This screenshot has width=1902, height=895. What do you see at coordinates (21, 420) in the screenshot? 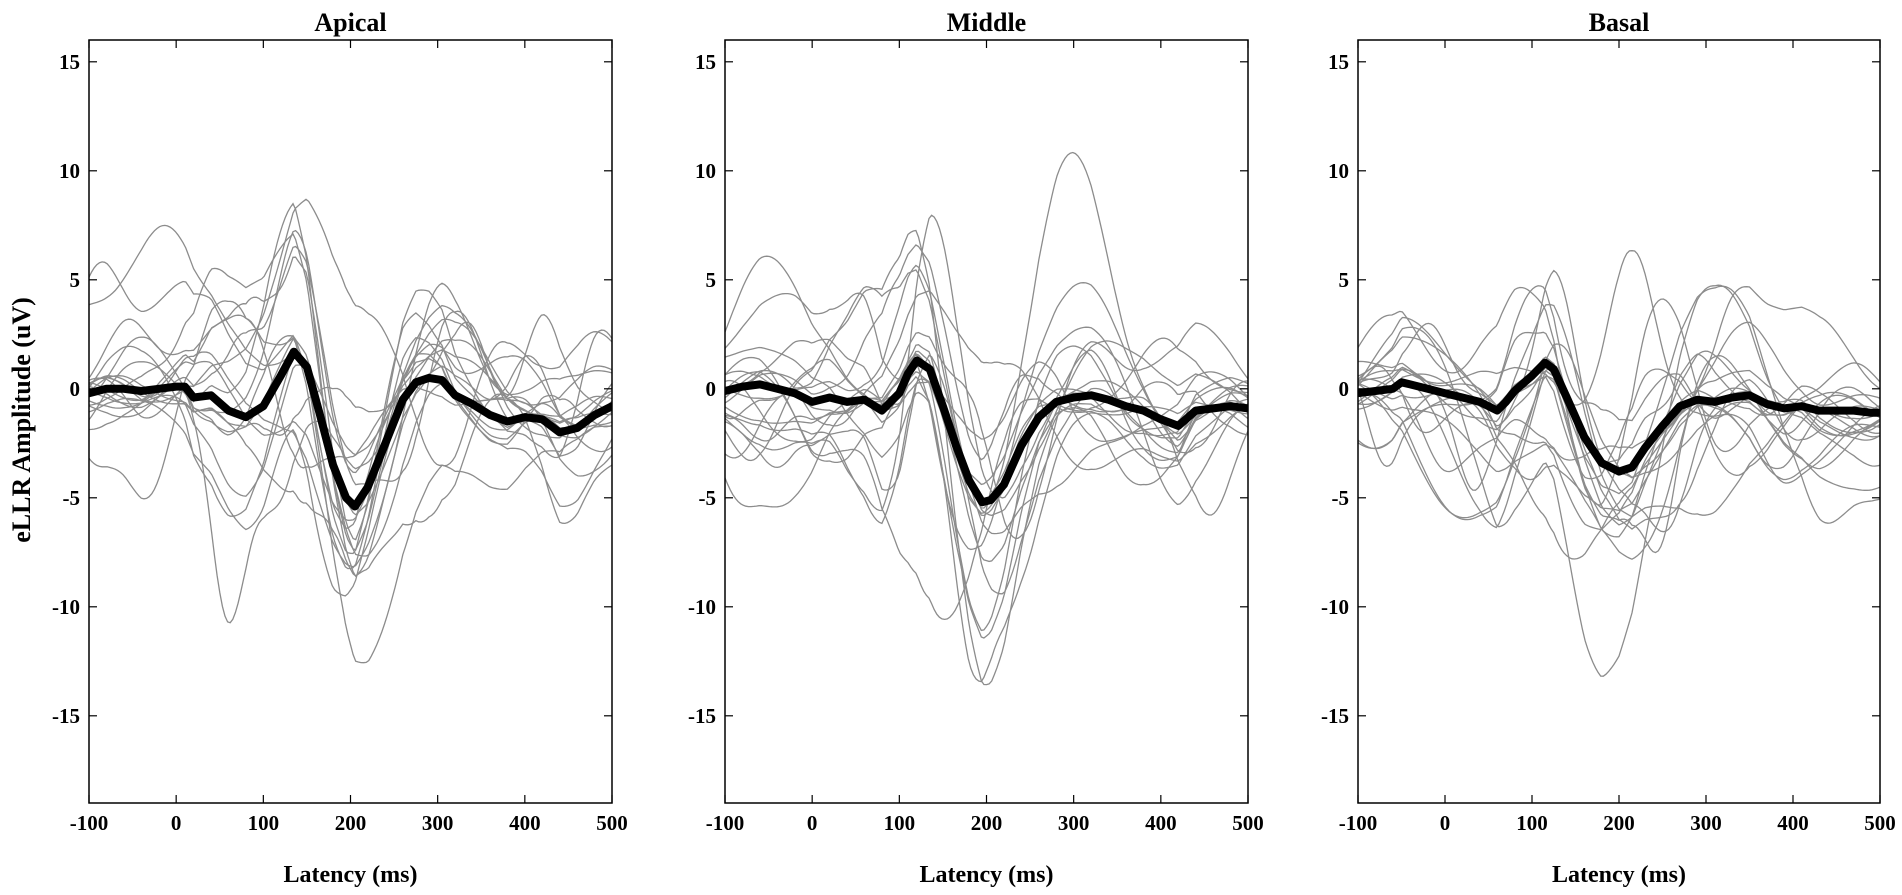
I see `y-axis-label: eLLR Amplitude (uV)` at bounding box center [21, 420].